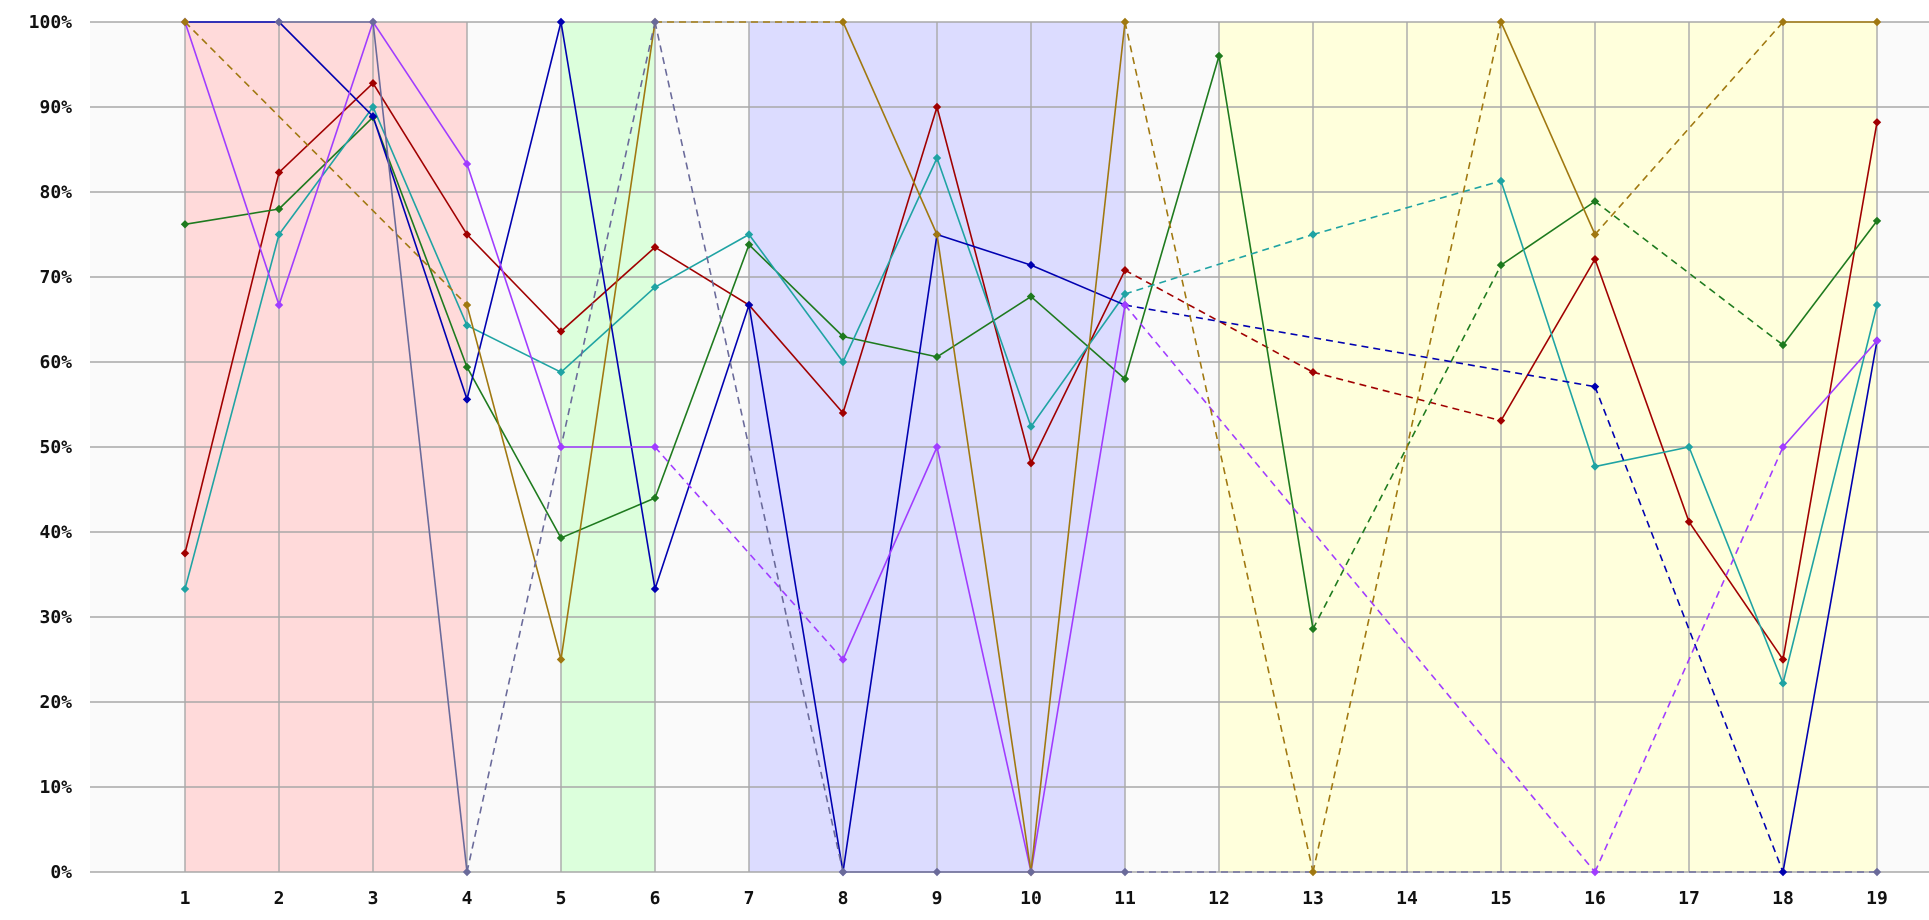 The image size is (1929, 920). Describe the element at coordinates (1783, 898) in the screenshot. I see `x-tick-label: 18` at that location.